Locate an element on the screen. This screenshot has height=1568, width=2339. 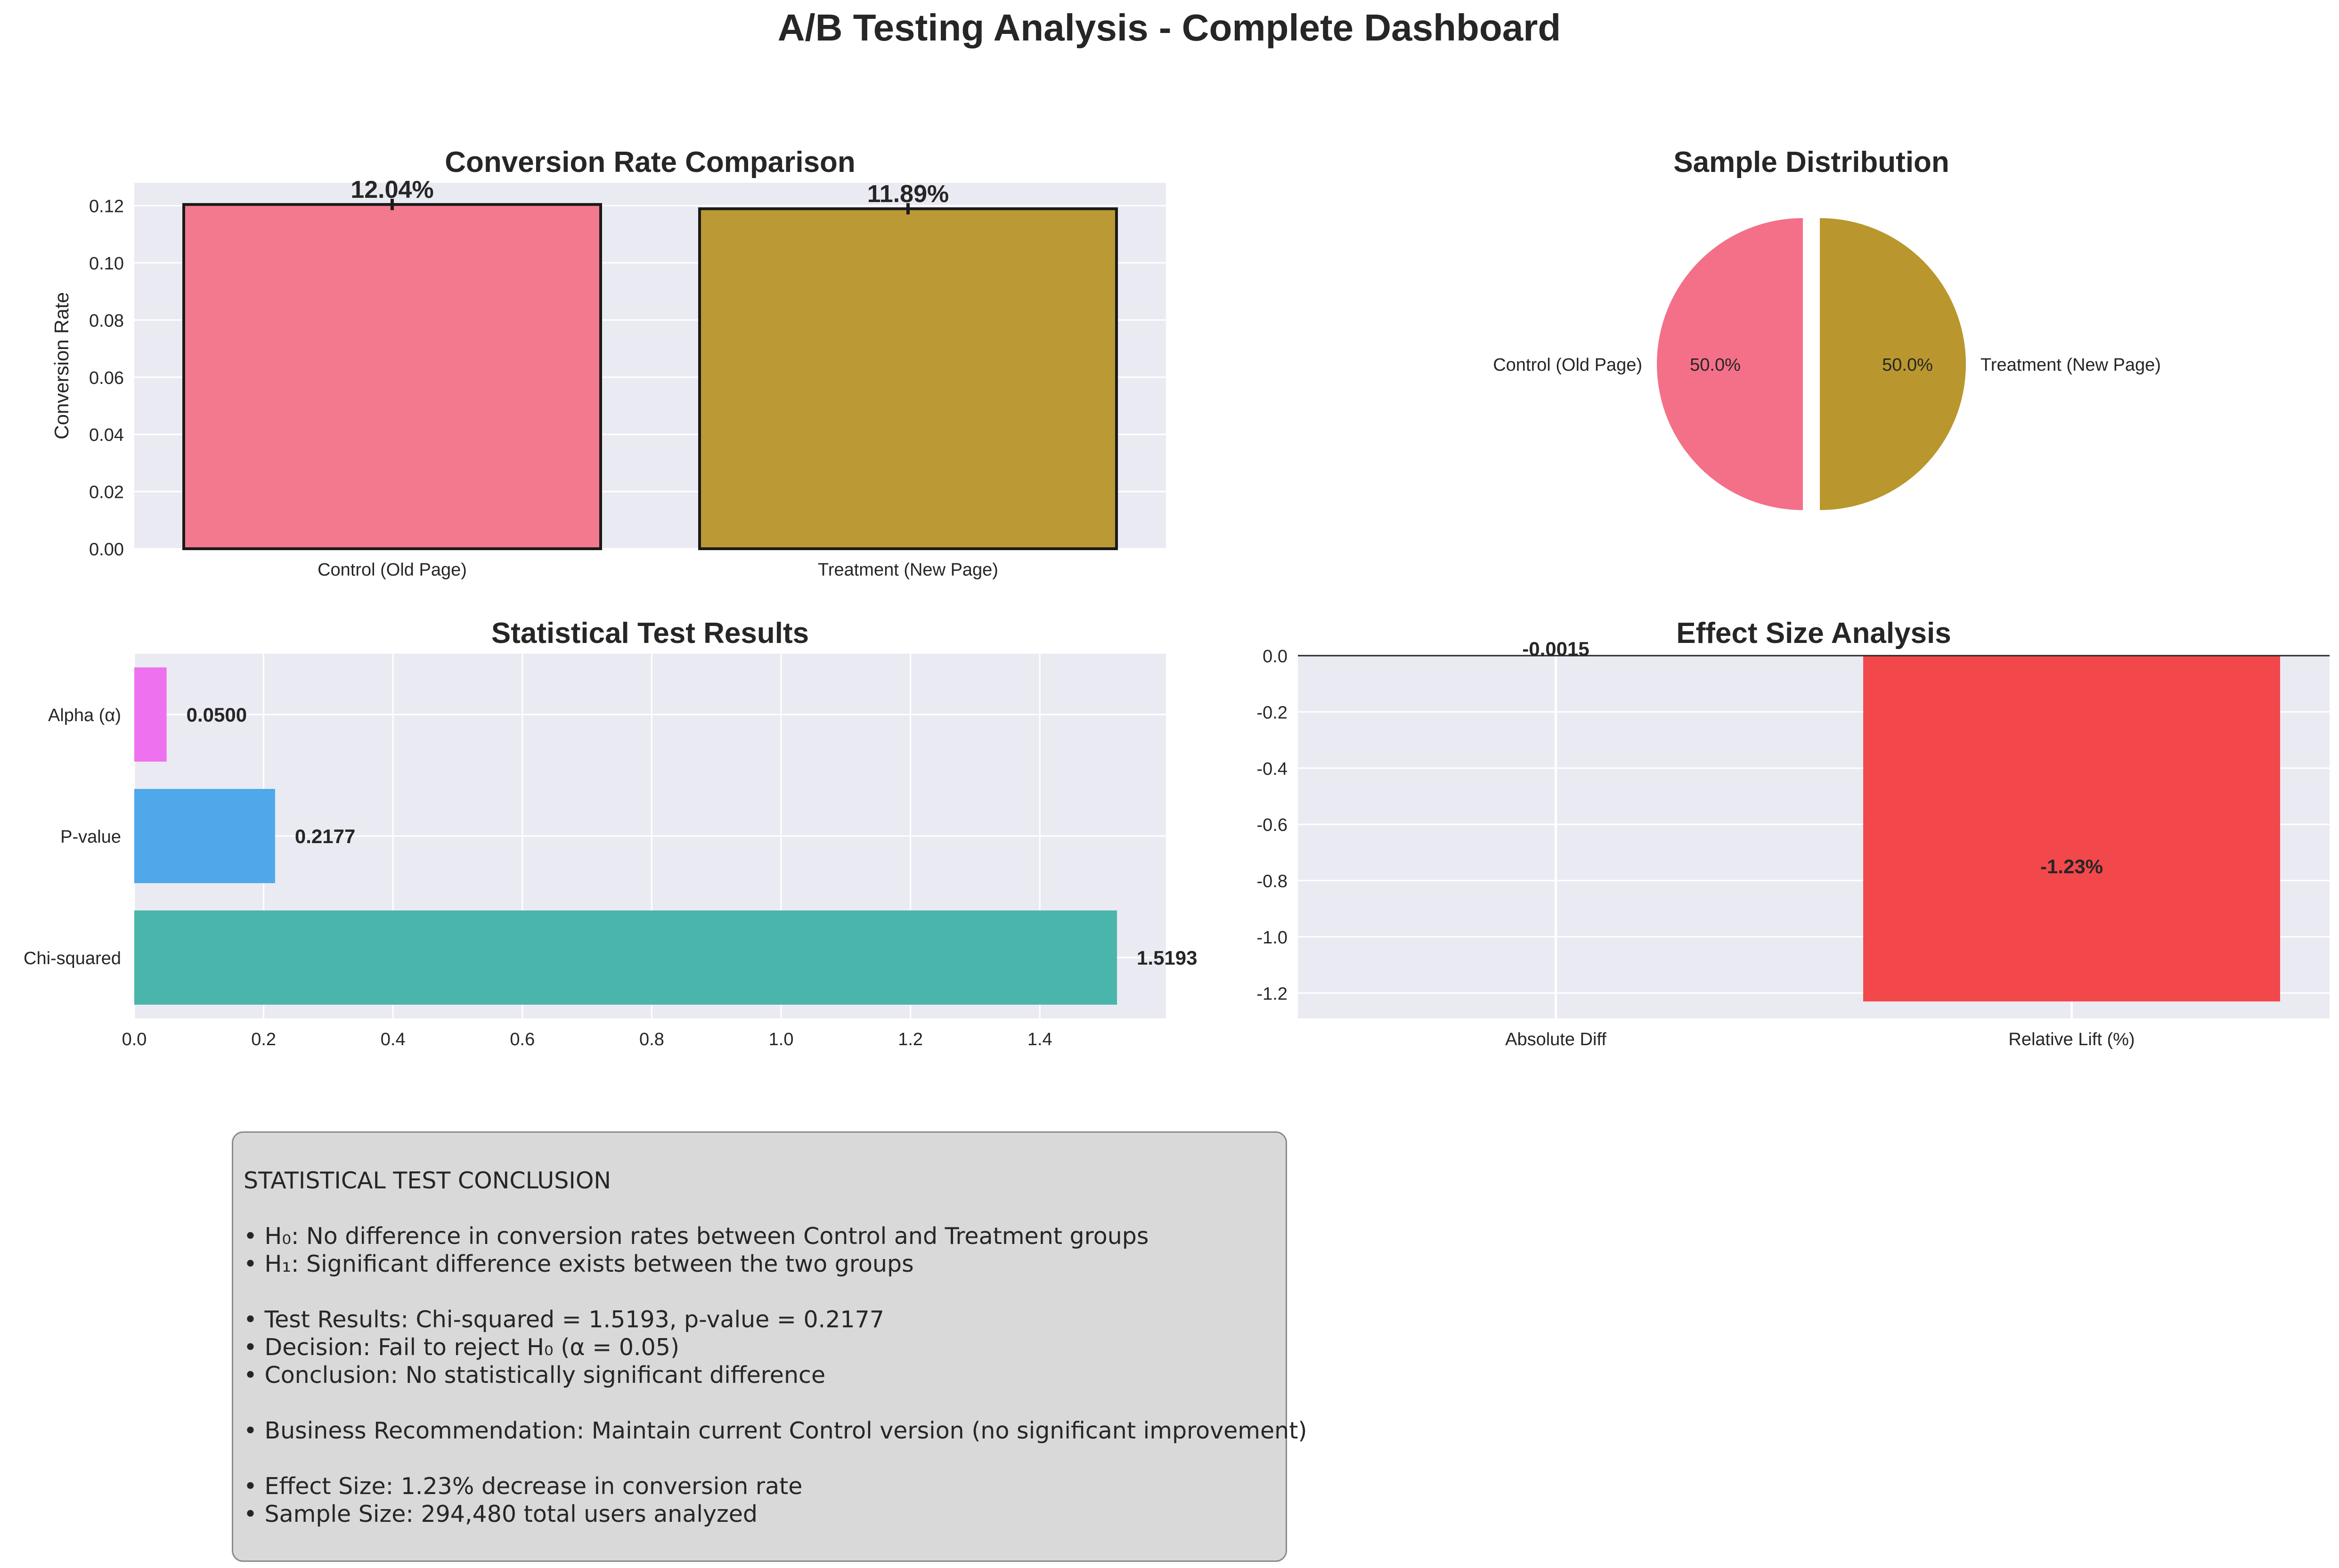
chart-title: Sample Distribution is located at coordinates (1811, 162).